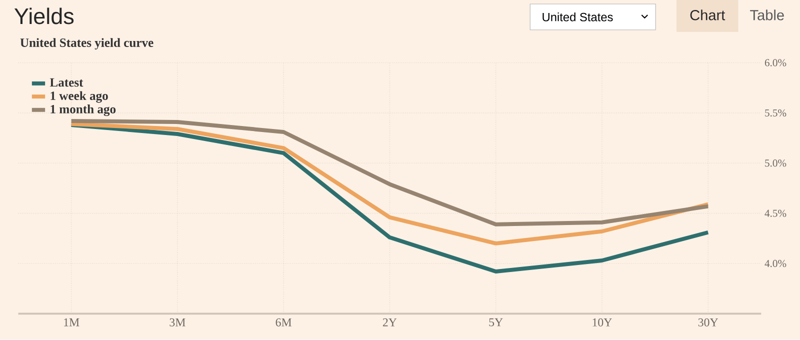  Describe the element at coordinates (602, 322) in the screenshot. I see `x-tick-label: 10Y` at that location.